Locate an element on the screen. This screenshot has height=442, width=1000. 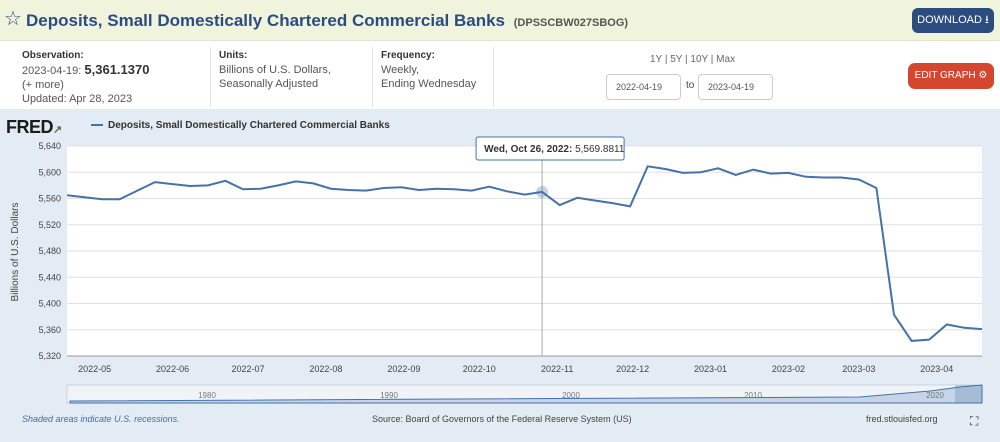
site-url: fred.stlouisfed.org is located at coordinates (902, 419).